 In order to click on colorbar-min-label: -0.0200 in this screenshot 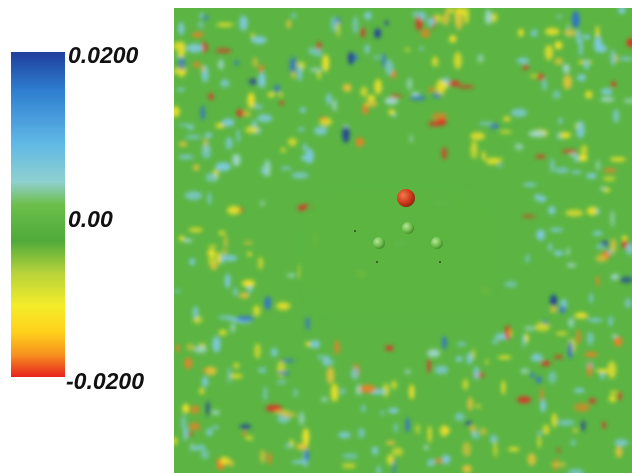, I will do `click(105, 381)`.